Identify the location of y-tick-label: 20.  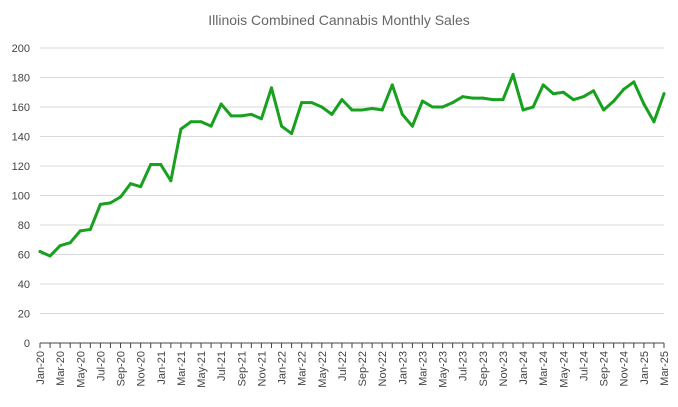
(24, 315).